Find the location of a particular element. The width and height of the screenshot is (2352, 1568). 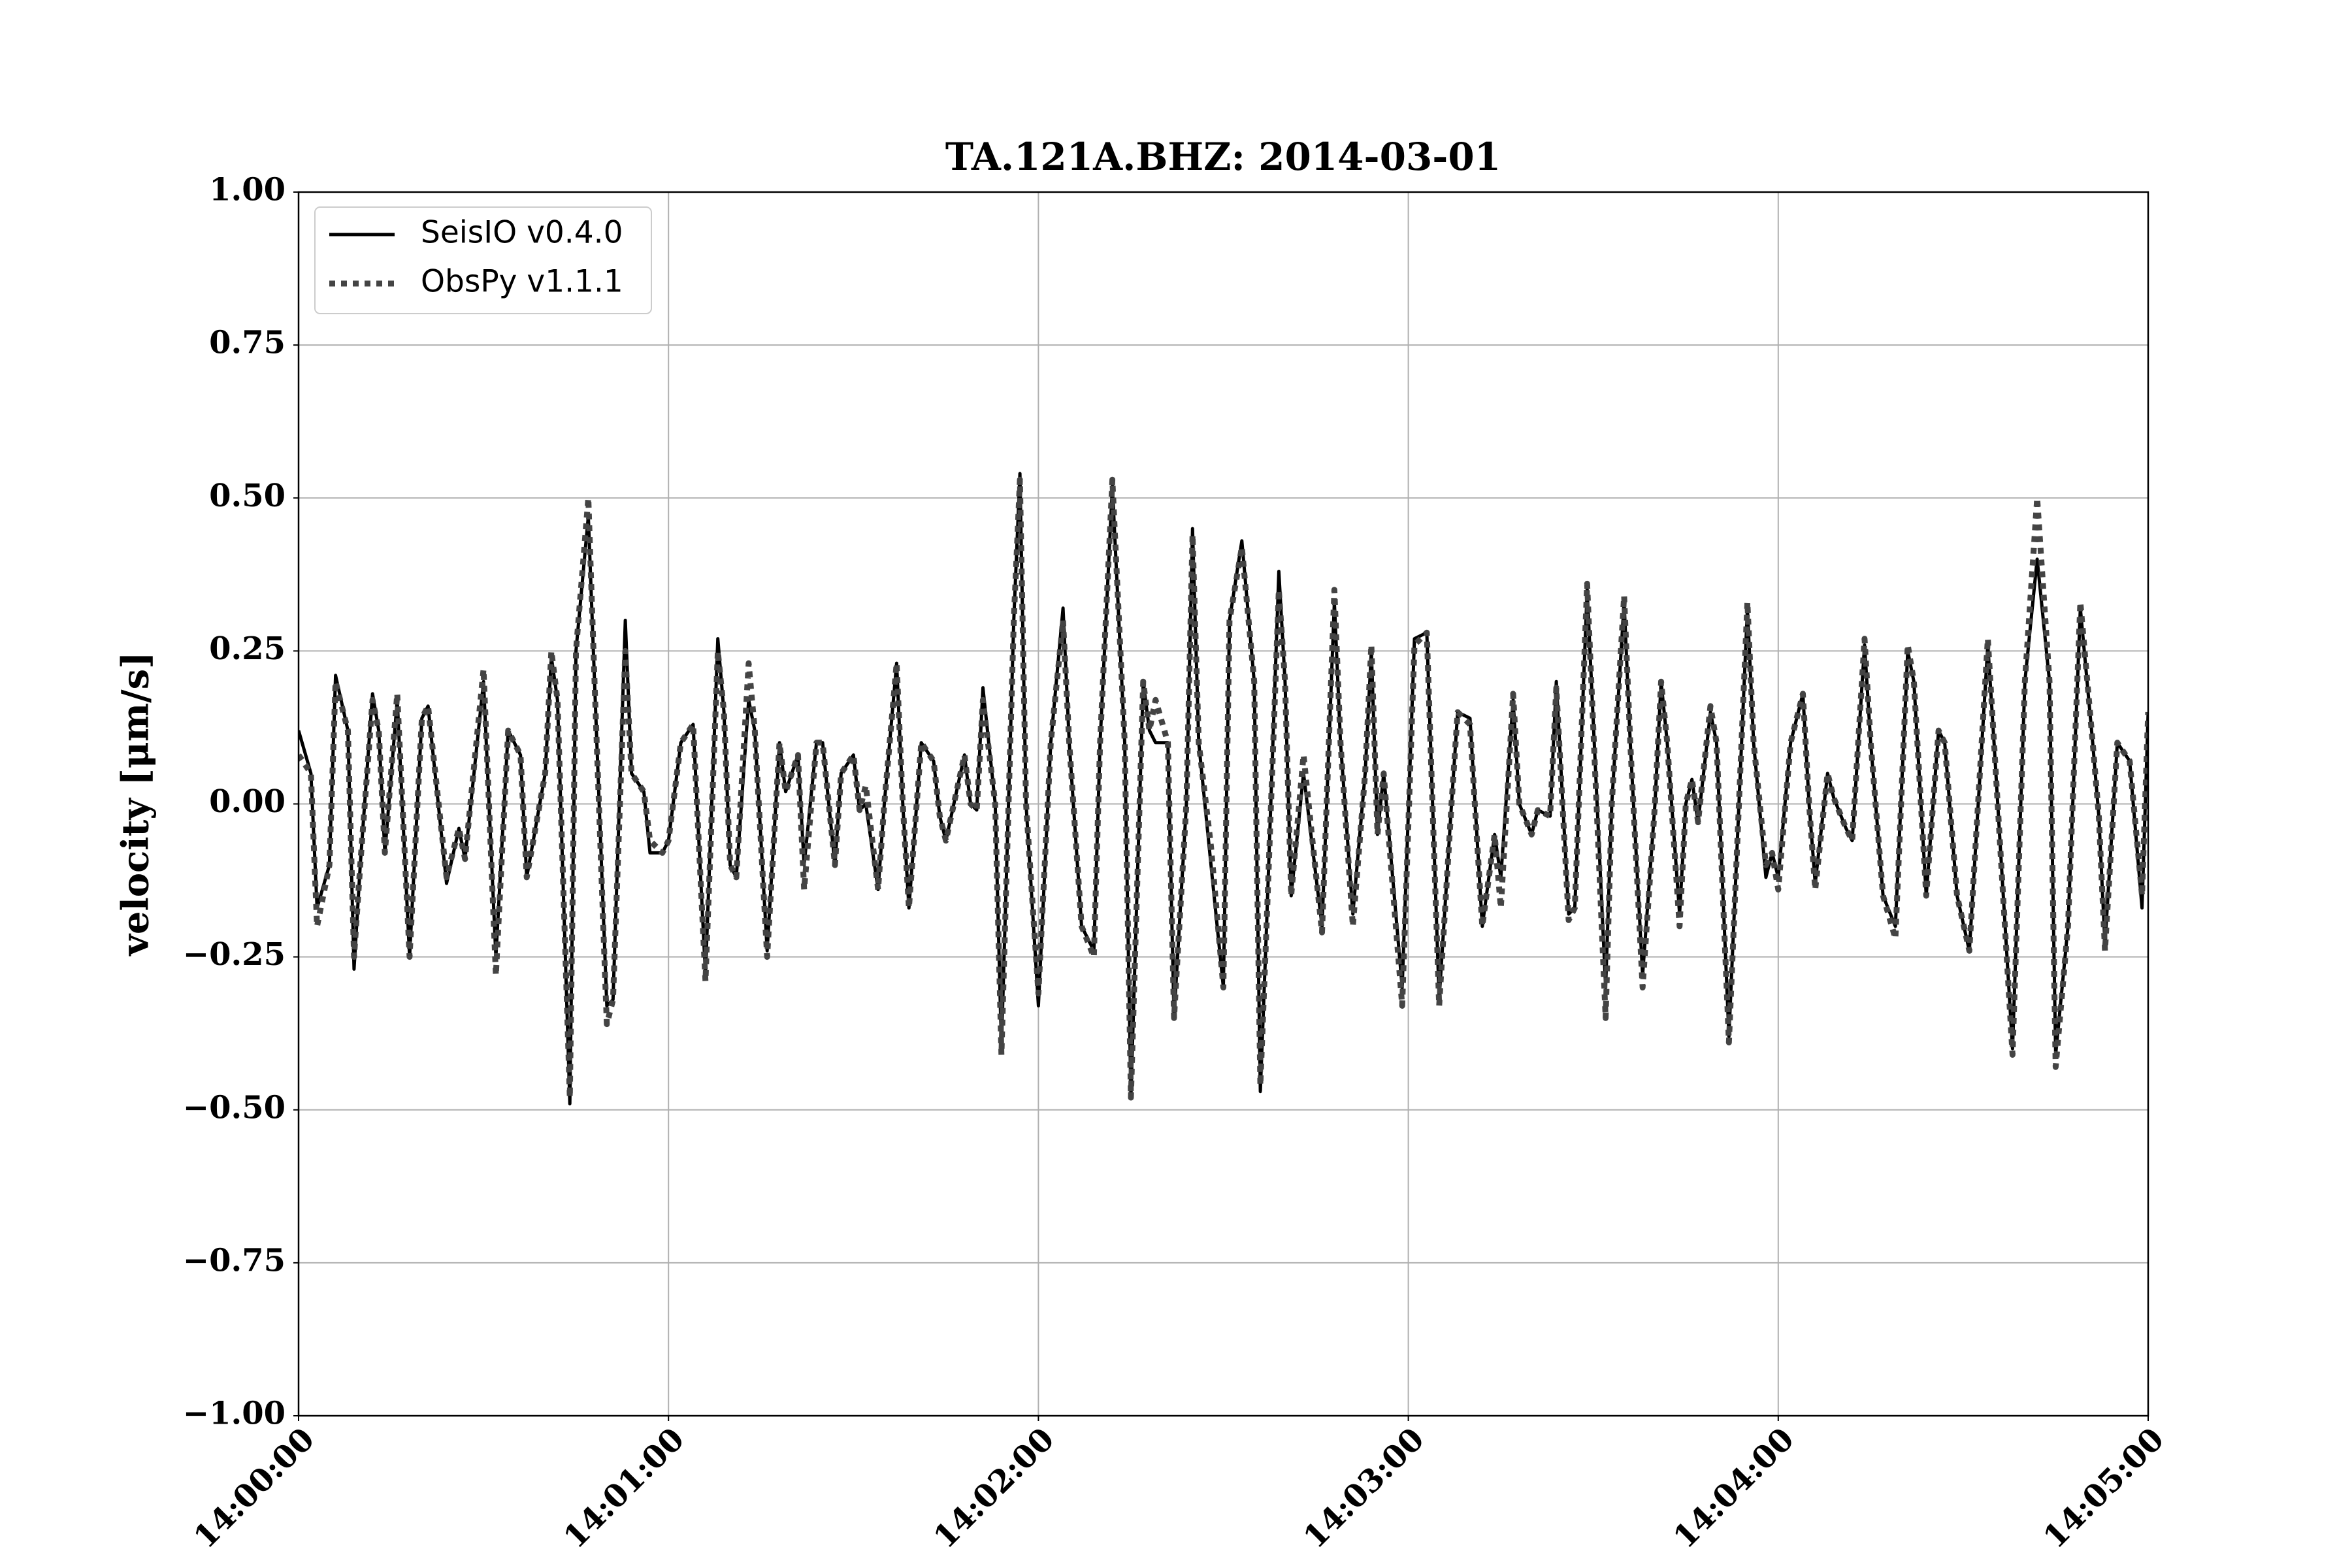

y-tick-label: 0.00 is located at coordinates (247, 801).